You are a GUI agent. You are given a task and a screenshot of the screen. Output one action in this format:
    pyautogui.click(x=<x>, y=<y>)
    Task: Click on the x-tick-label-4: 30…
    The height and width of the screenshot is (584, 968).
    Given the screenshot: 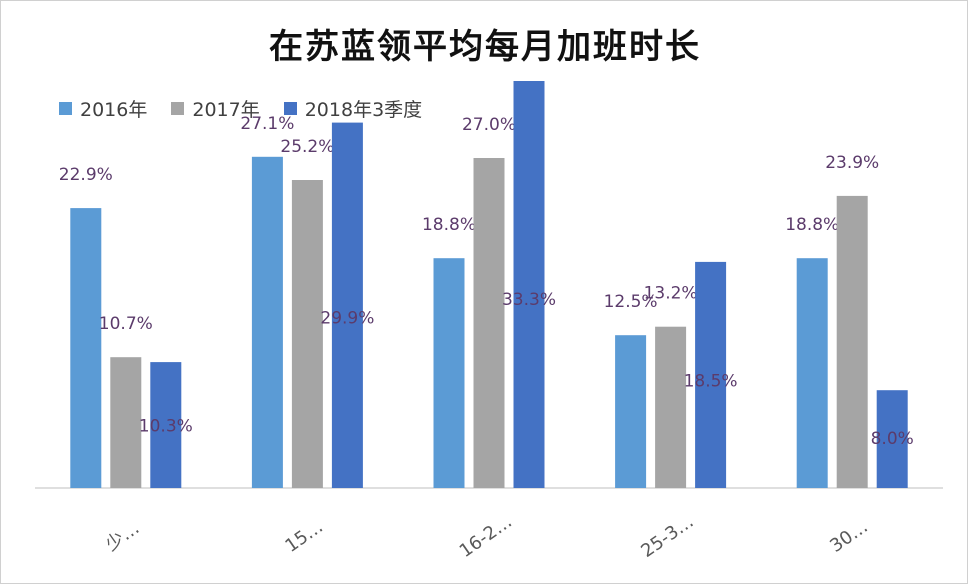 What is the action you would take?
    pyautogui.click(x=849, y=536)
    